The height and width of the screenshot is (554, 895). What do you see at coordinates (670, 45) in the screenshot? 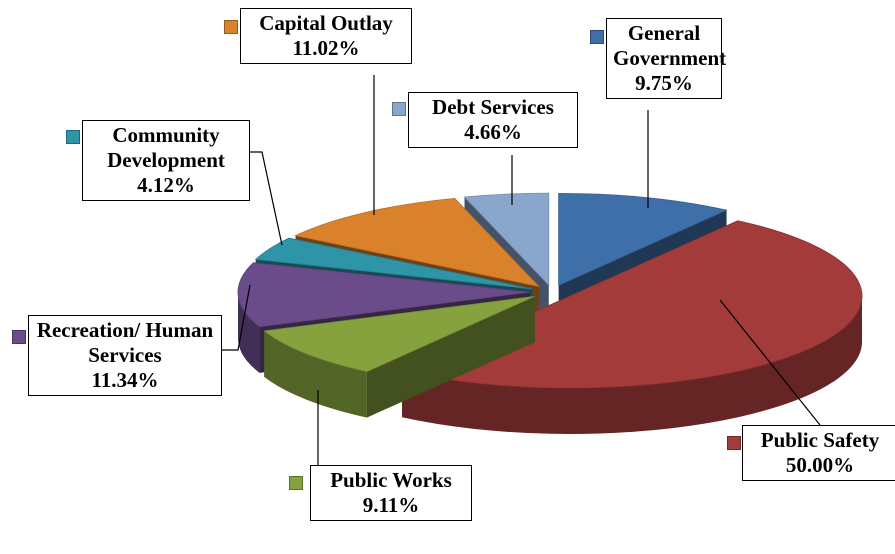
I see `label-name: General Government` at bounding box center [670, 45].